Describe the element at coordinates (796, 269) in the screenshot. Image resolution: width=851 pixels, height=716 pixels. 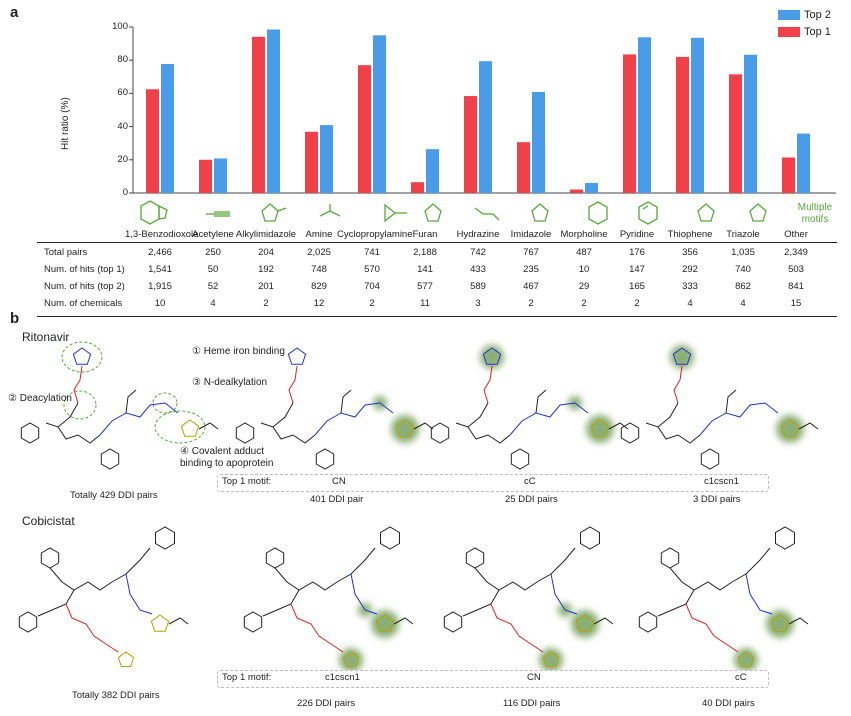
I see `table-cell: 503` at that location.